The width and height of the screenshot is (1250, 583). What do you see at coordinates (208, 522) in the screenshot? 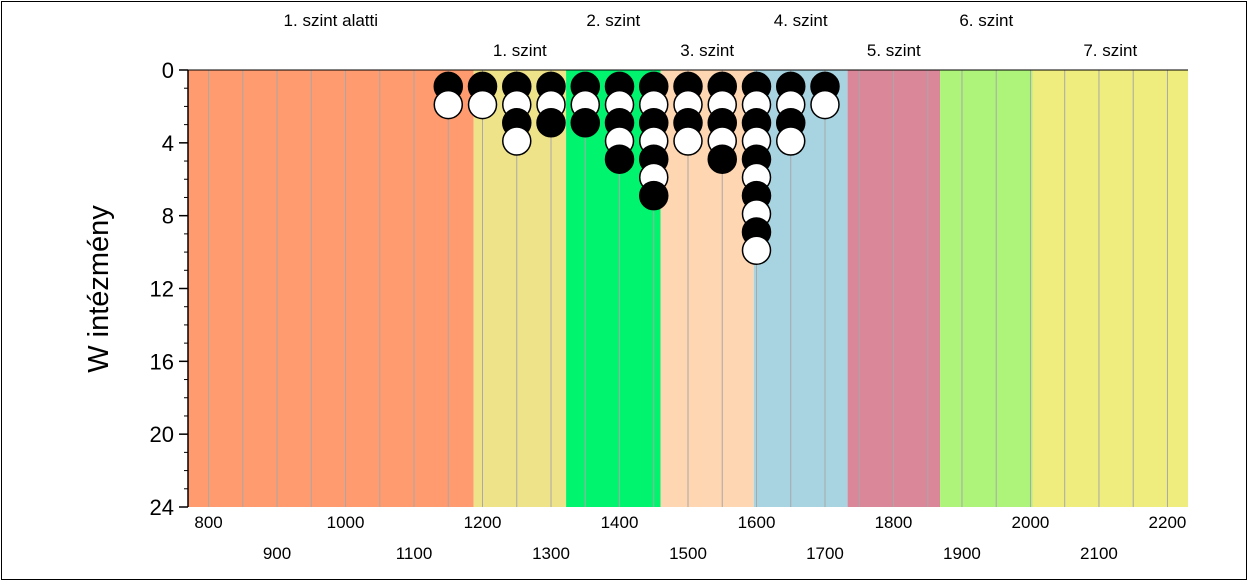
I see `x-tick-label: 800` at bounding box center [208, 522].